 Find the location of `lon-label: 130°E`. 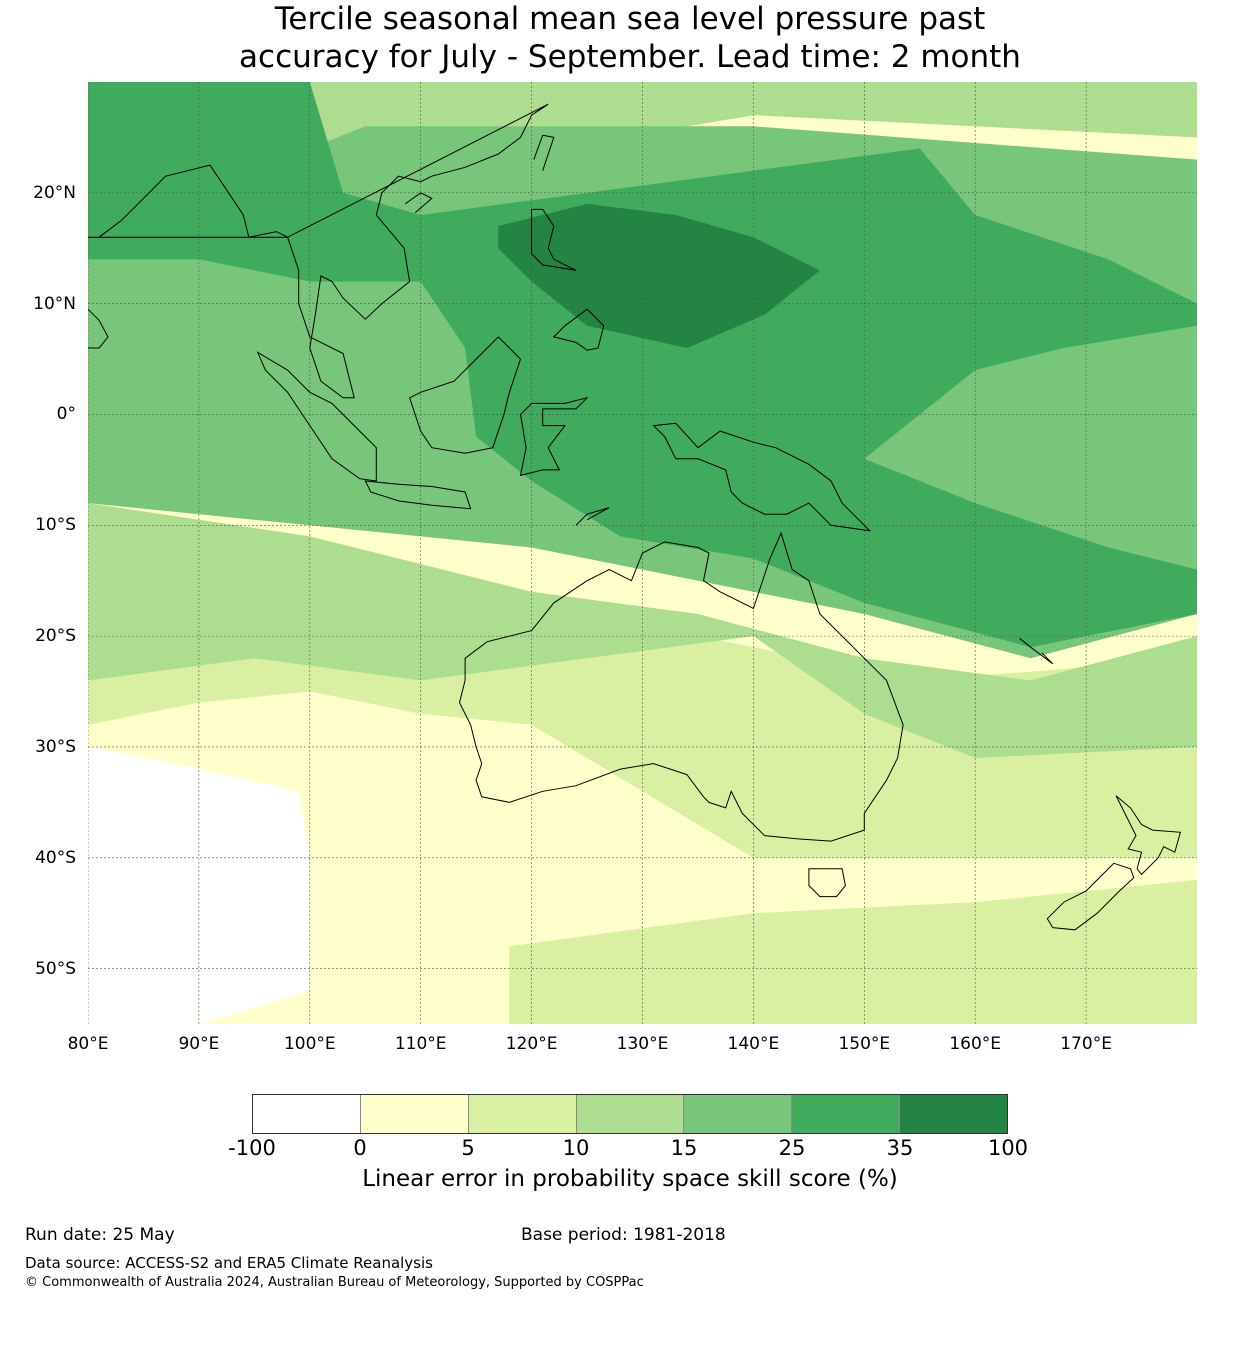

lon-label: 130°E is located at coordinates (642, 1044).